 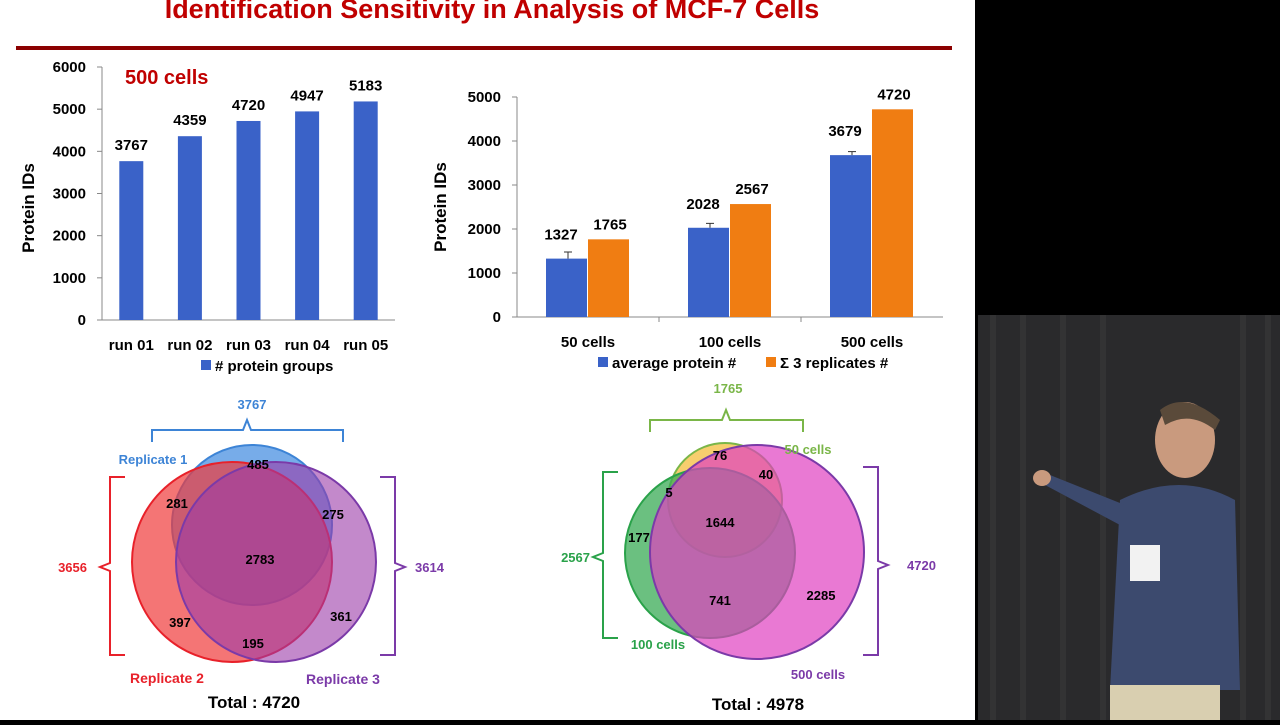 I want to click on chart1-data-label: 4720, so click(x=248, y=105).